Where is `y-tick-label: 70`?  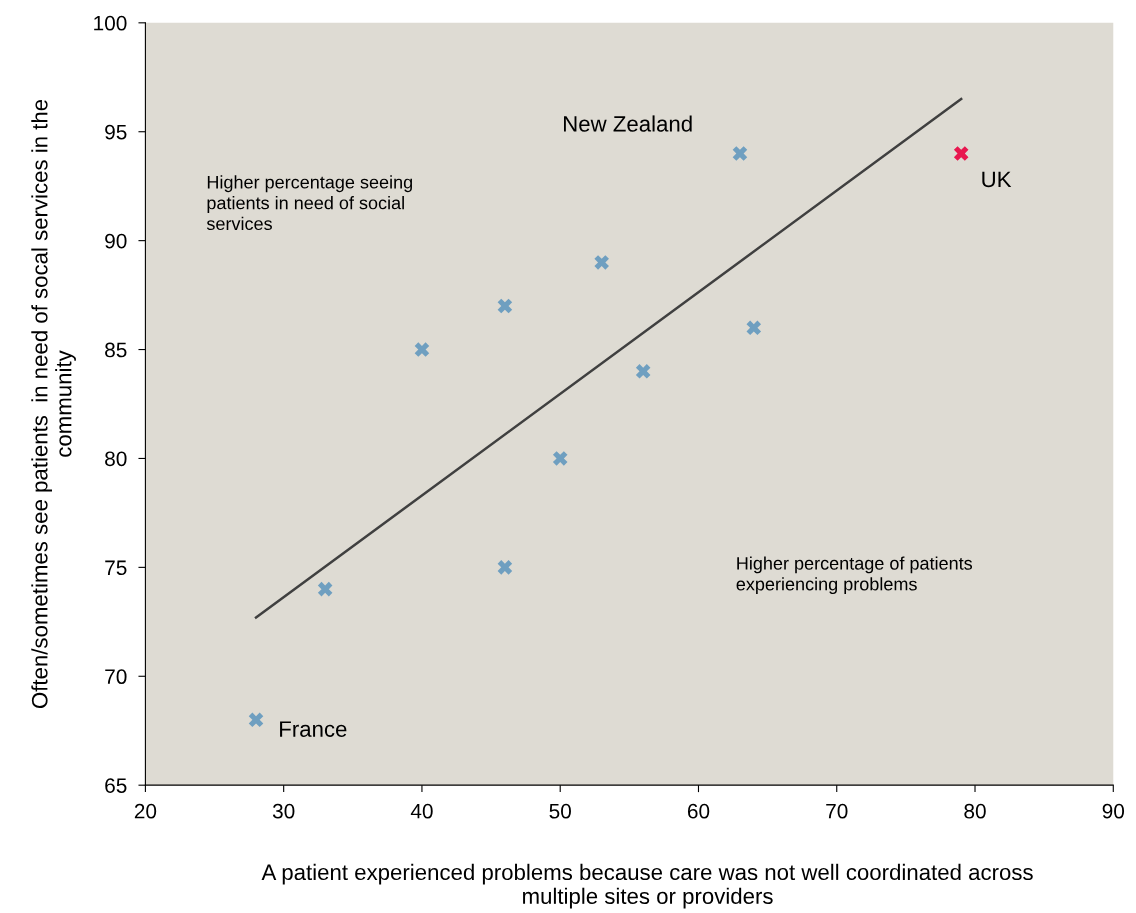
y-tick-label: 70 is located at coordinates (116, 677).